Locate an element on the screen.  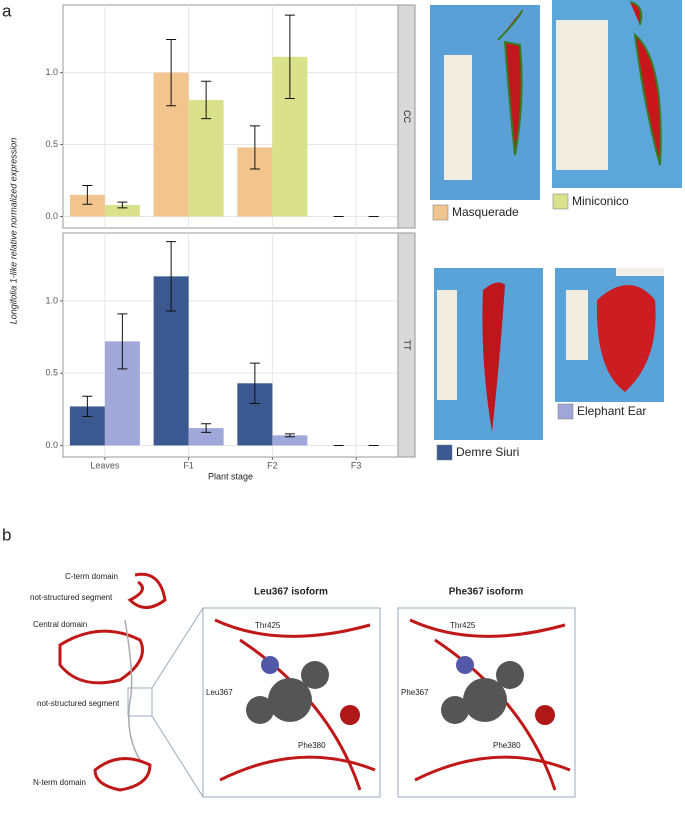
residue-label: Leu367 is located at coordinates (219, 692).